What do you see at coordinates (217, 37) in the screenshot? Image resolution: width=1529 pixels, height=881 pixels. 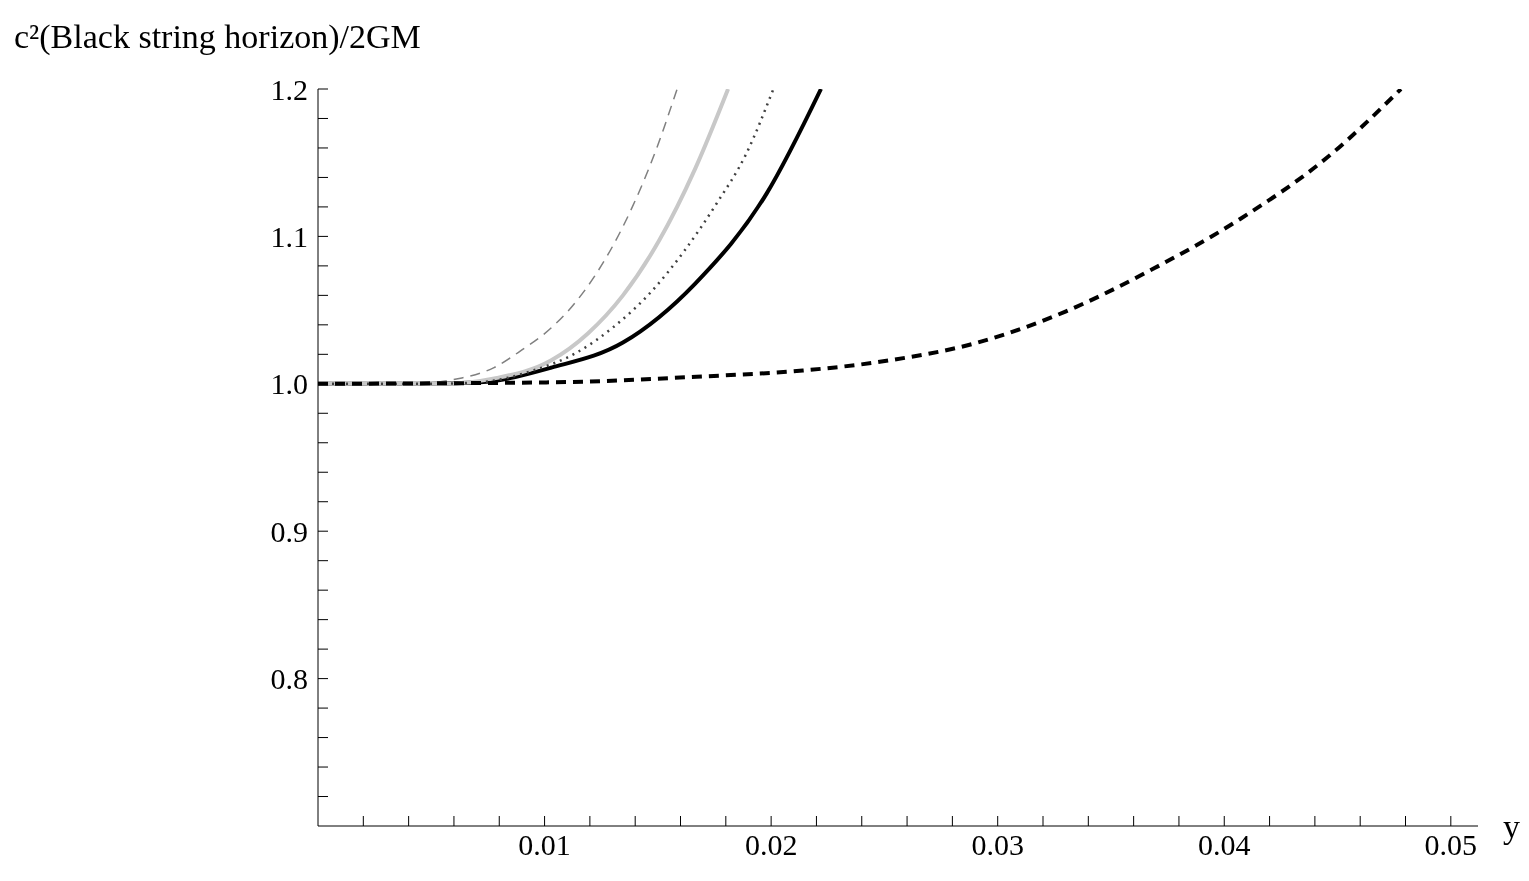 I see `y-axis-title: c²(Black string horizon)/2GM` at bounding box center [217, 37].